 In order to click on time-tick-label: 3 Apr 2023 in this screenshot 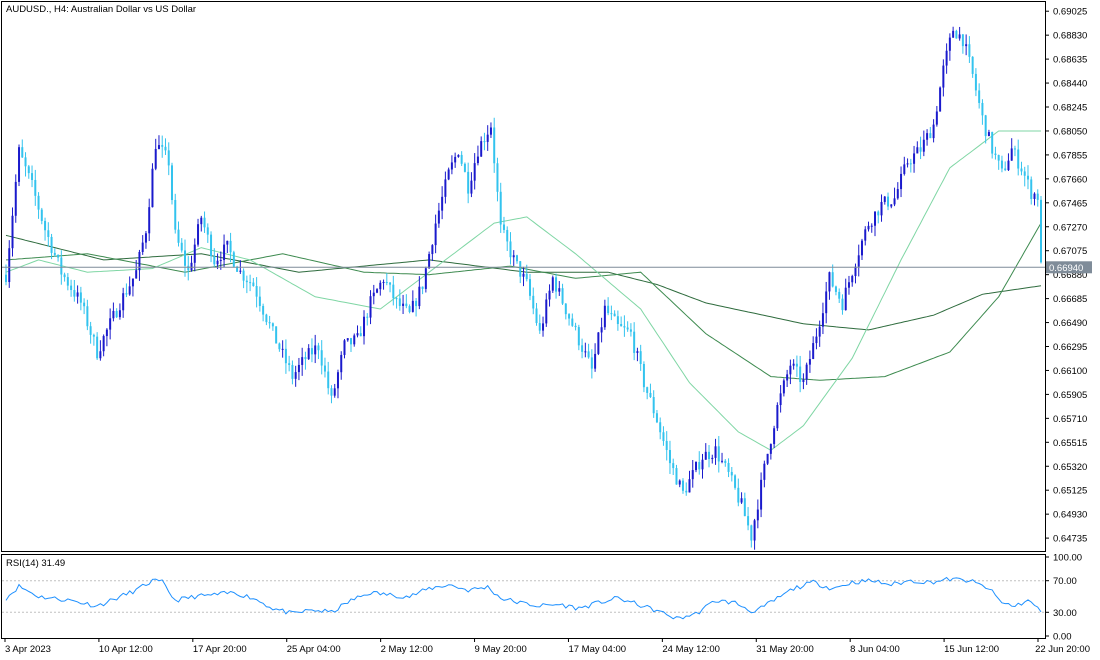, I will do `click(28, 649)`.